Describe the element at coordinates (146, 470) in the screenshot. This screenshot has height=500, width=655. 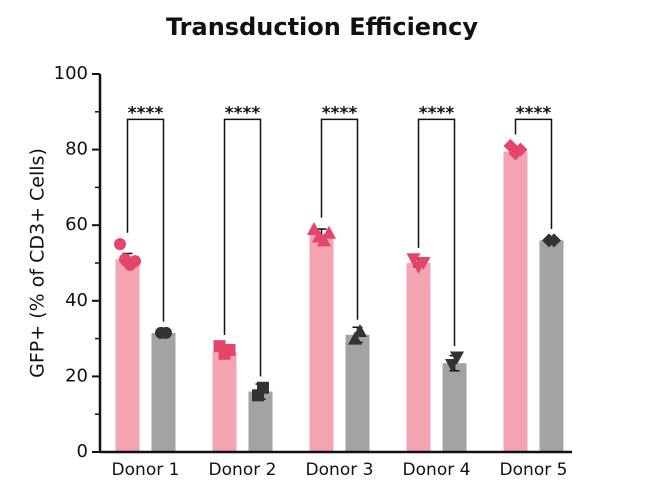
I see `x-tick-label: Donor 1` at that location.